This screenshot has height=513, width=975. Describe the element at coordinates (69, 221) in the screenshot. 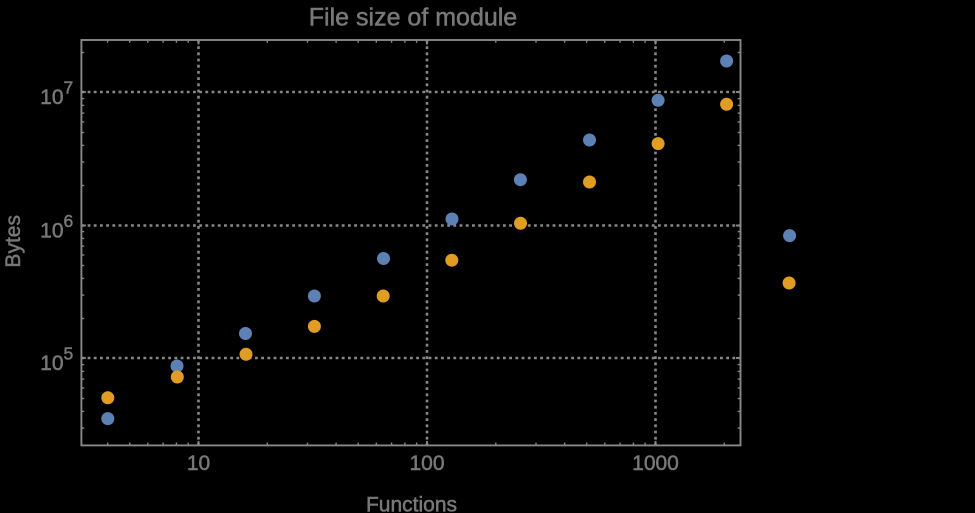

I see `svg-text: 6` at that location.